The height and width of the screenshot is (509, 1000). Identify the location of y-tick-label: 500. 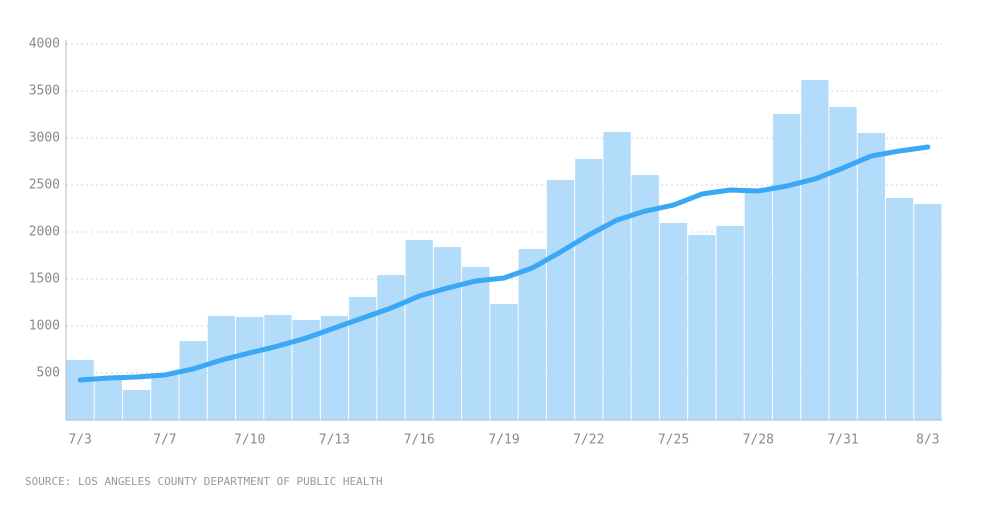
(48, 373).